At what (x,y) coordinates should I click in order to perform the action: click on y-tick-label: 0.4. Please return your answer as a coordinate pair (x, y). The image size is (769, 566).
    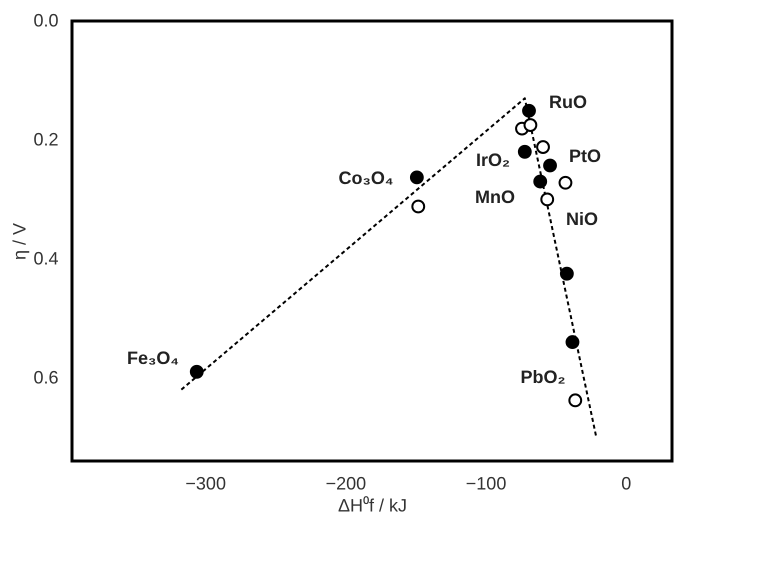
    Looking at the image, I should click on (45, 258).